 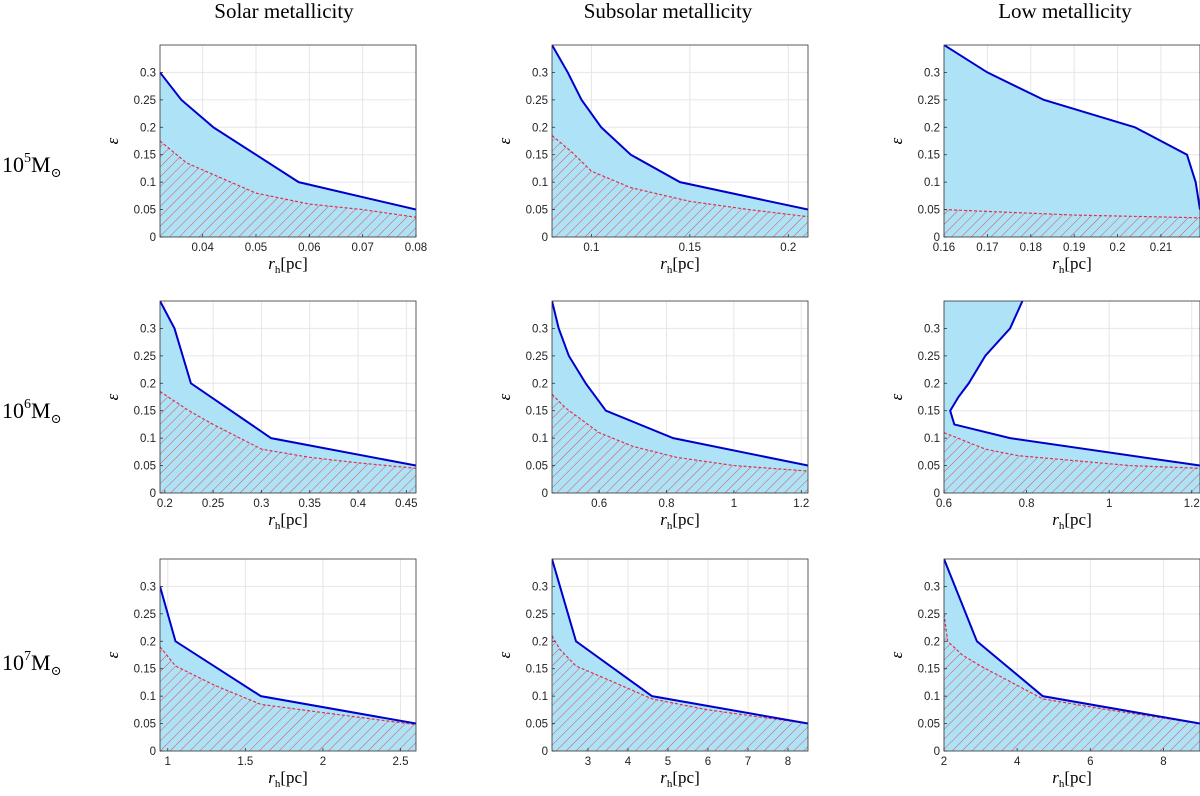 I want to click on panel-r3c1: 1 1.5 2 2.5 0 0.05 0.1 0.15 0.2 0.25 0.3 rh[pc] ε, so click(x=260, y=674).